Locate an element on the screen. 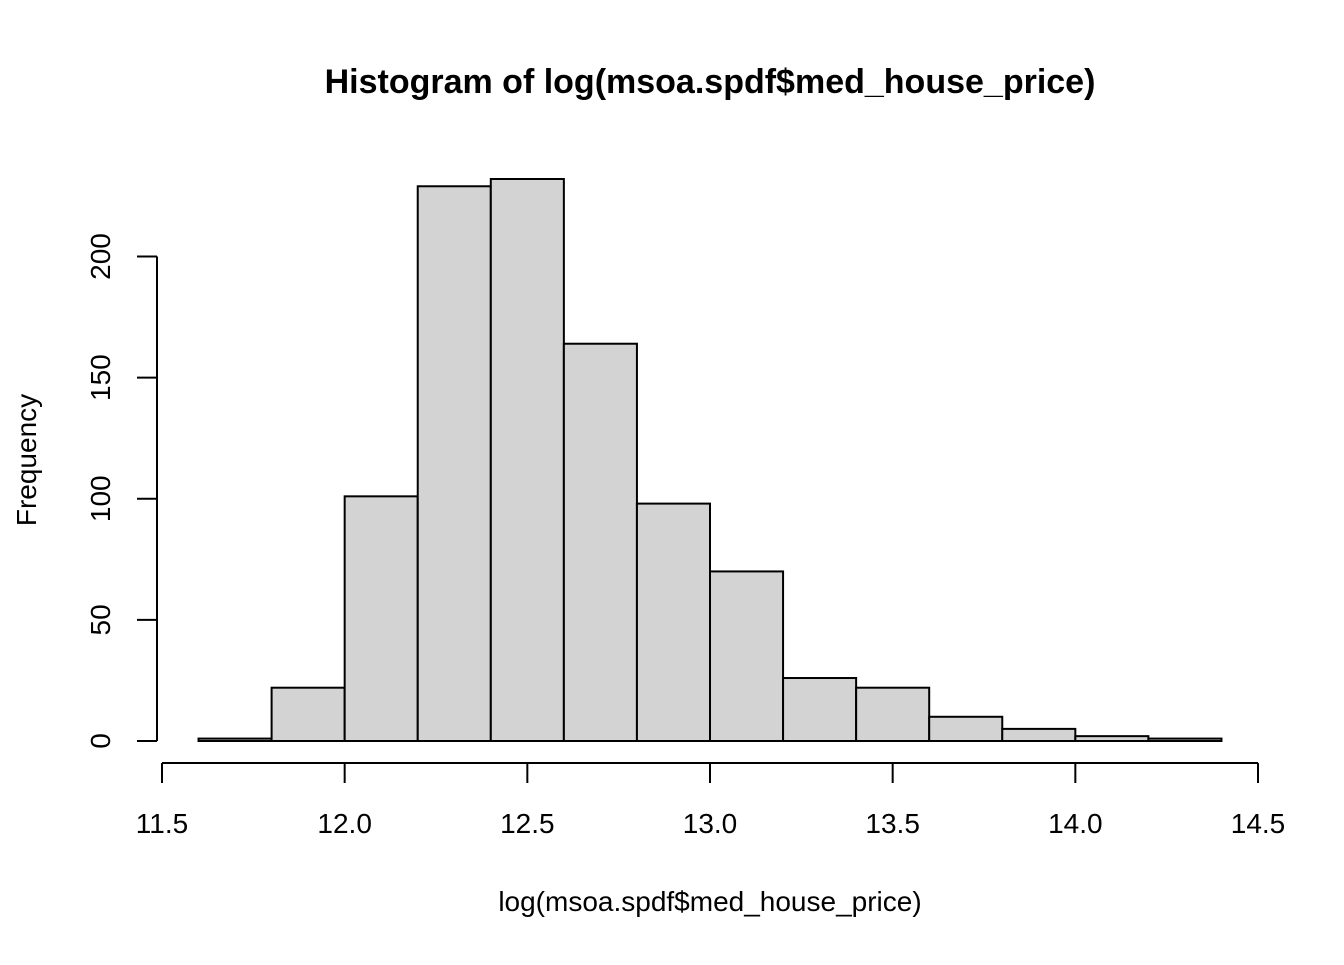  y-axis: 0 50 100 150 200 is located at coordinates (121, 491).